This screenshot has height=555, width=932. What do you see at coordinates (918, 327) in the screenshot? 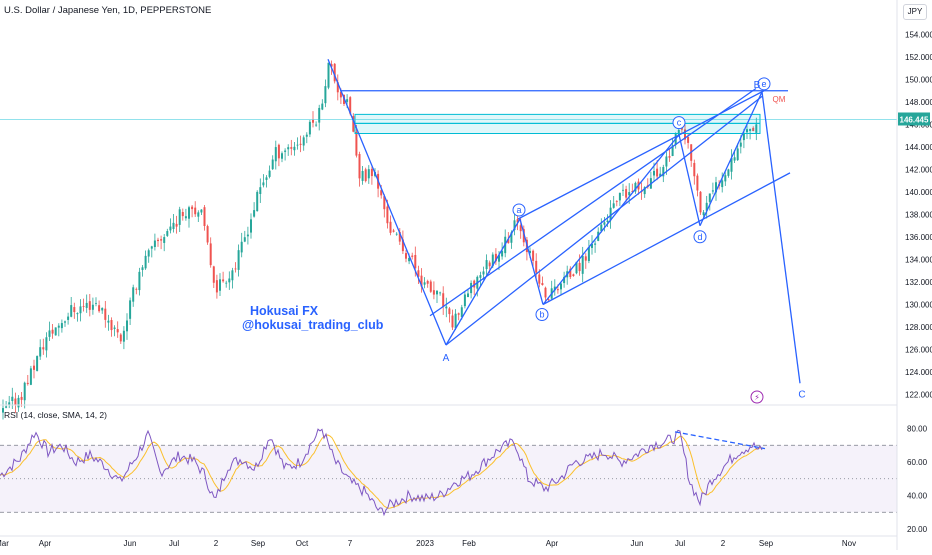
I see `price-tick-label: 128.000` at bounding box center [918, 327].